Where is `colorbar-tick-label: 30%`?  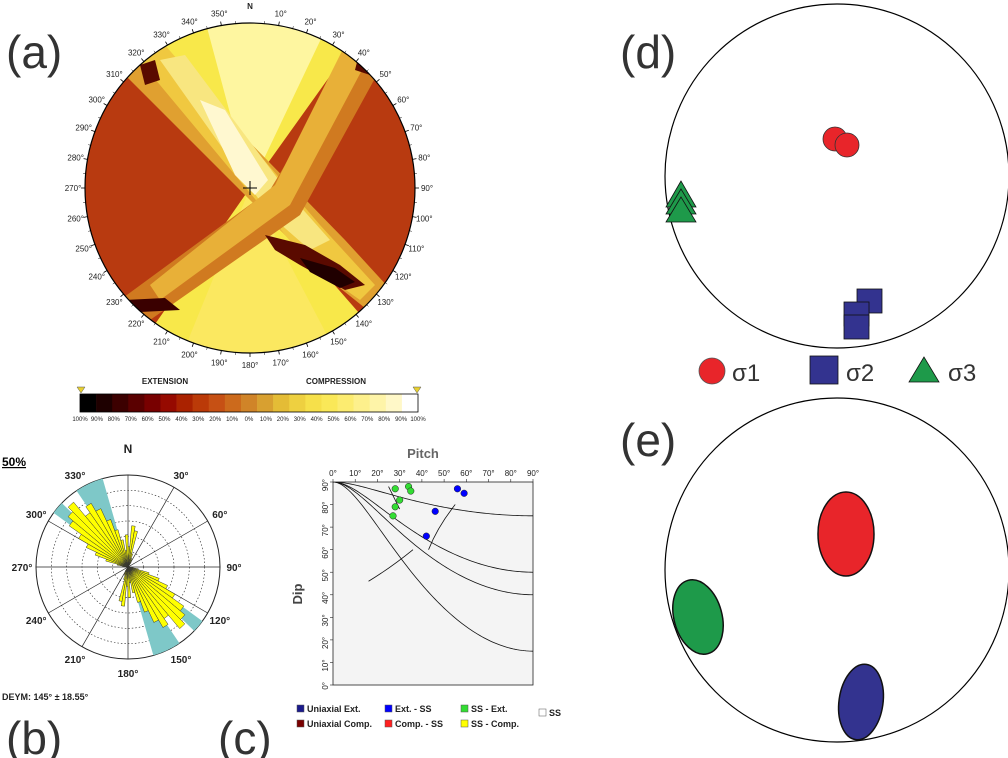 colorbar-tick-label: 30% is located at coordinates (300, 420).